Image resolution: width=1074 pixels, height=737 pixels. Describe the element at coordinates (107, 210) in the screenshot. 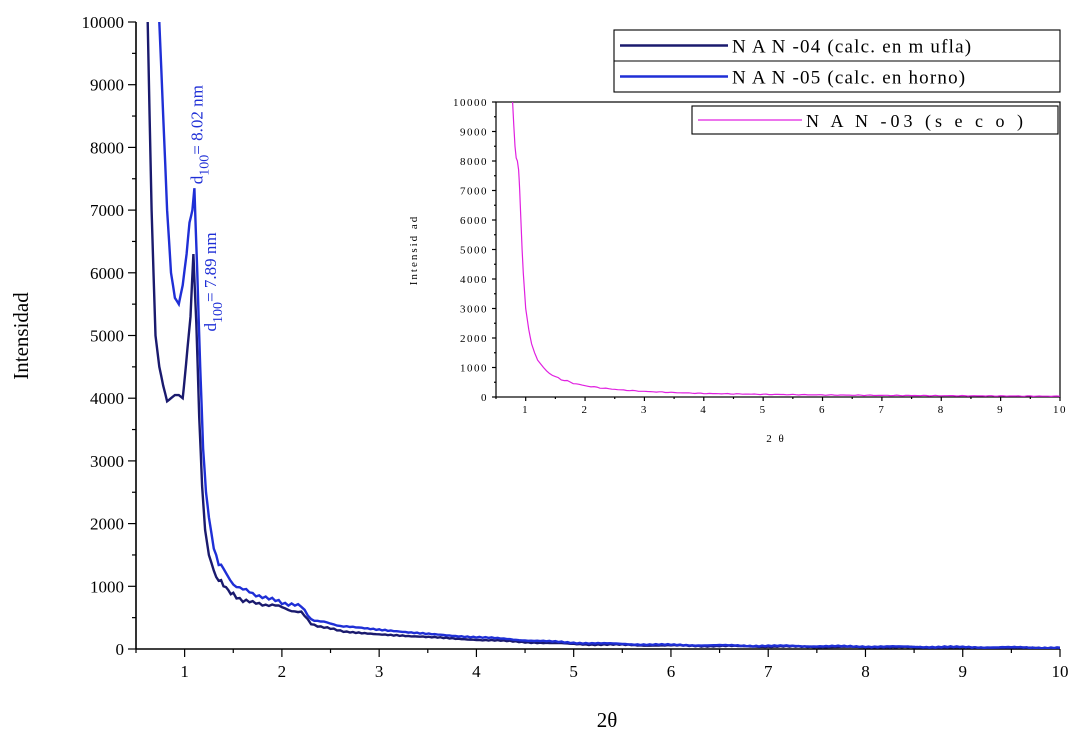

I see `main-y-tick-label: 7000` at that location.